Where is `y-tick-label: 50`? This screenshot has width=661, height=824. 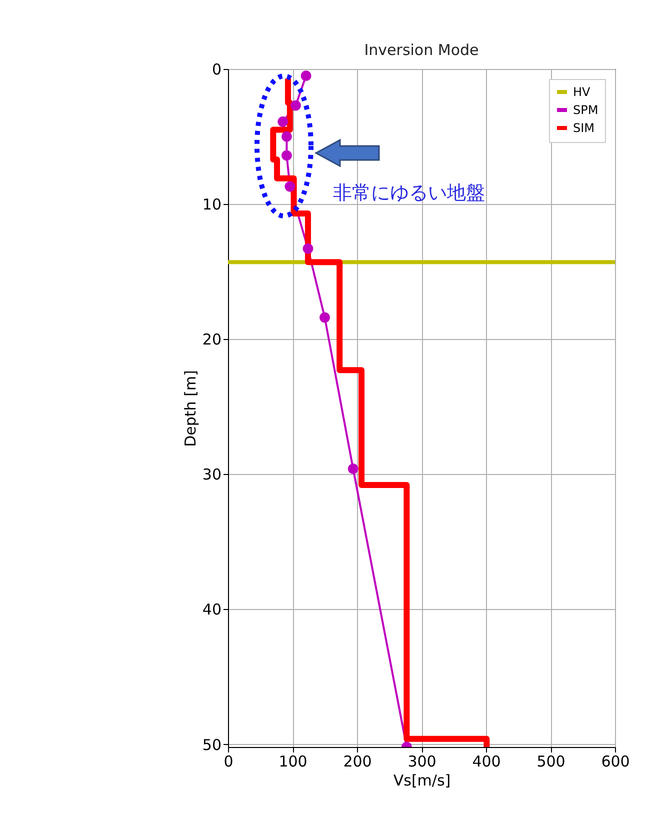
y-tick-label: 50 is located at coordinates (212, 745).